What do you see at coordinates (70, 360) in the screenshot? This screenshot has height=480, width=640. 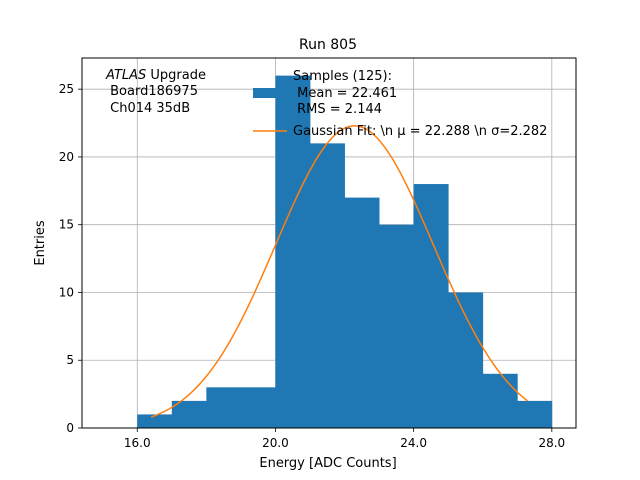 I see `y-tick-label-1: 5` at bounding box center [70, 360].